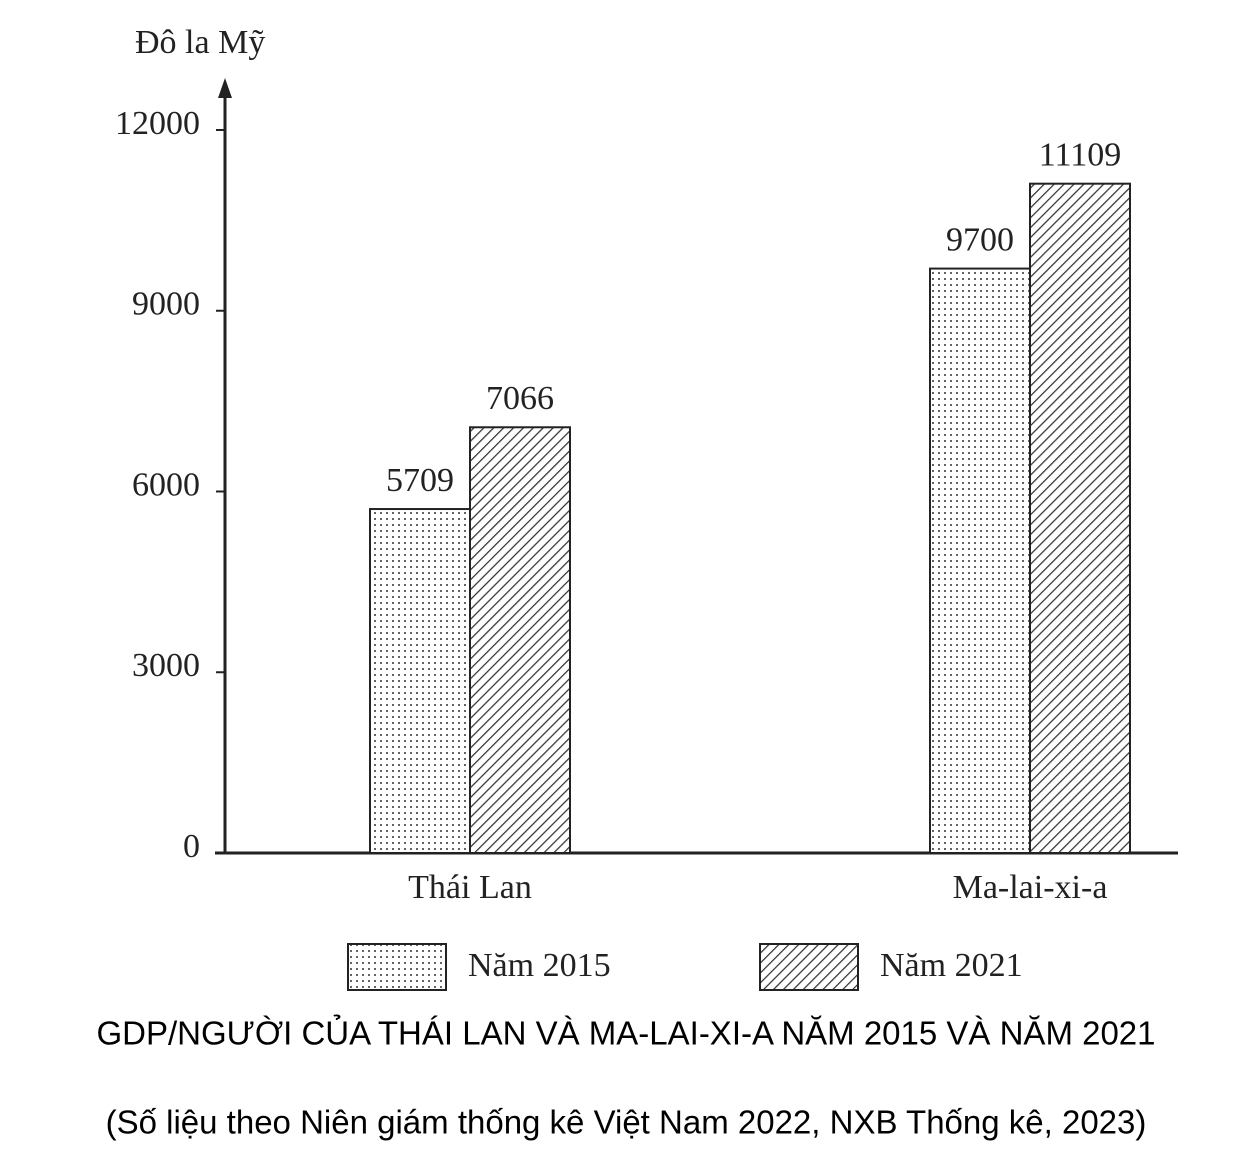 Image resolution: width=1252 pixels, height=1168 pixels. What do you see at coordinates (166, 665) in the screenshot?
I see `y-tick-label: 3000` at bounding box center [166, 665].